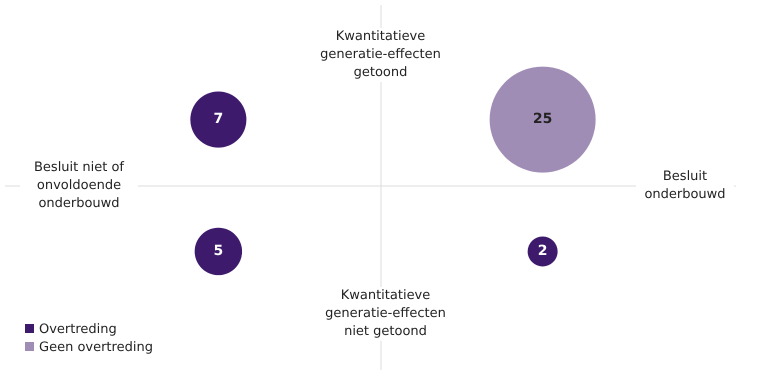 This screenshot has height=375, width=761. Describe the element at coordinates (218, 119) in the screenshot. I see `data-label: 7` at that location.